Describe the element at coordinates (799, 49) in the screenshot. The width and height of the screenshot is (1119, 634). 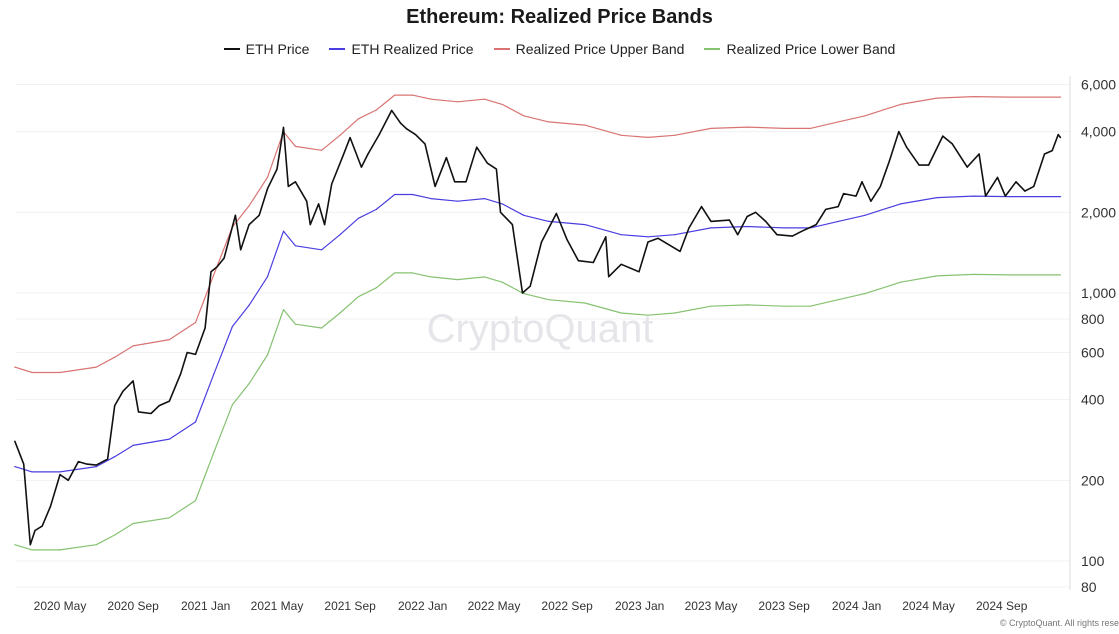
I see `legend-item-lower-band: Realized Price Lower Band` at that location.